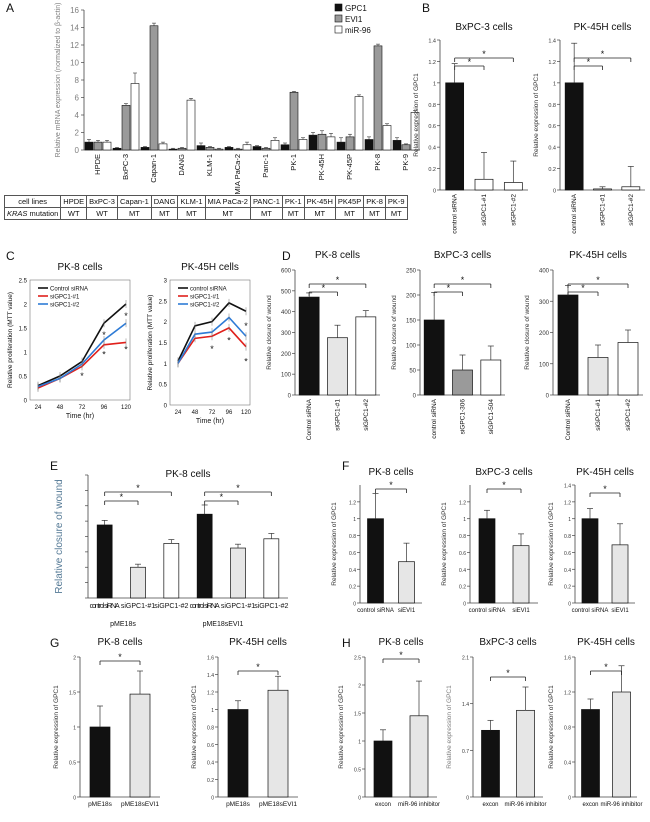  What do you see at coordinates (552, 63) in the screenshot?
I see `y-tick-label: 1.2` at bounding box center [552, 63].